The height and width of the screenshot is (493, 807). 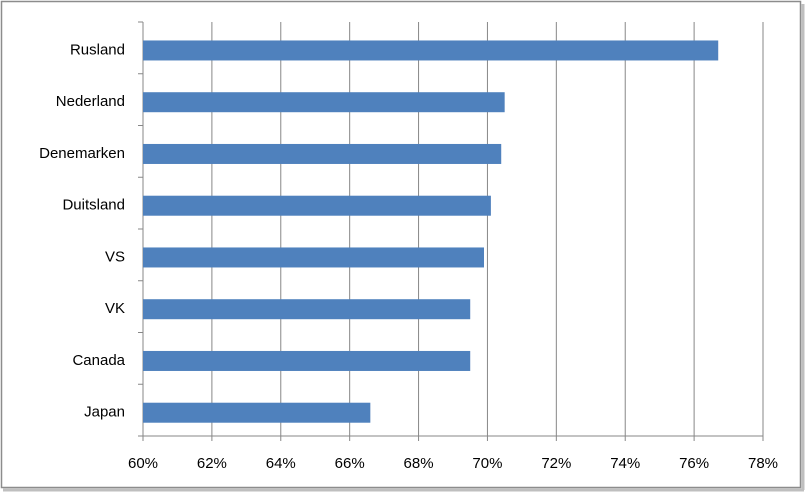 I want to click on x-tick-label: 70%, so click(x=487, y=463).